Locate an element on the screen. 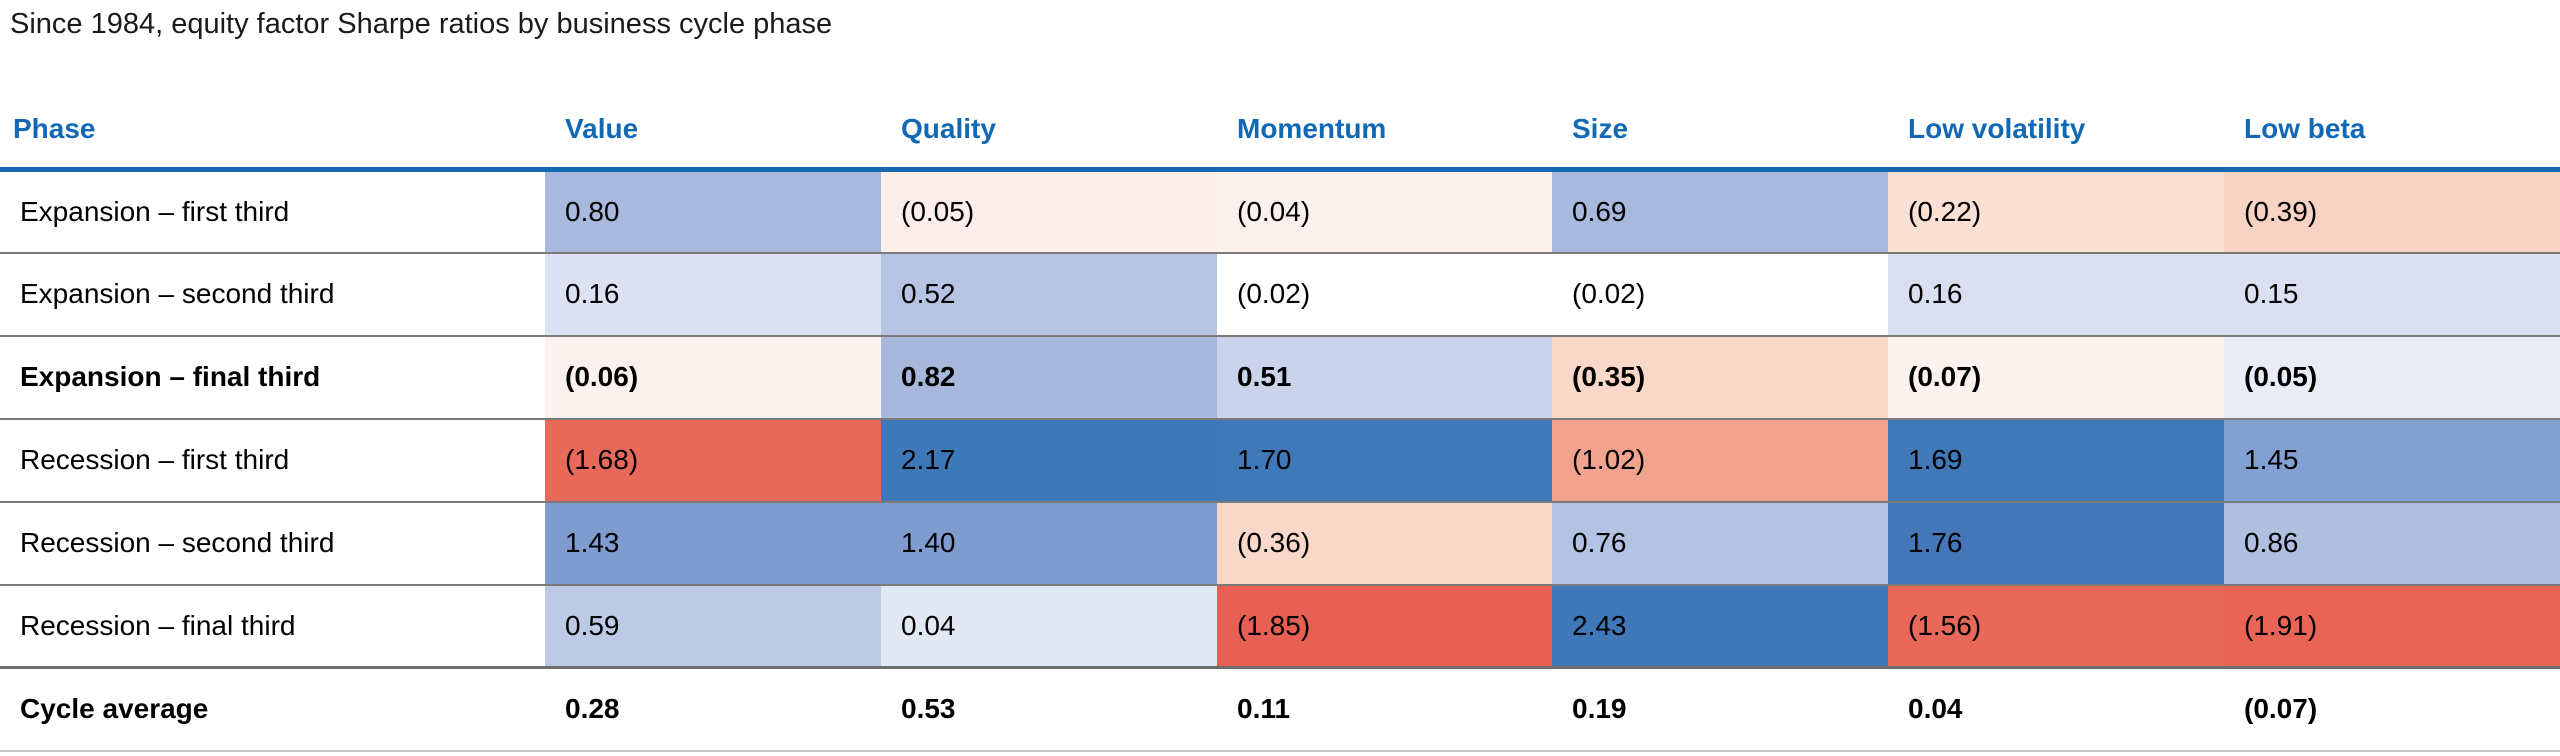 The width and height of the screenshot is (2560, 756). cell-value: 1.43 is located at coordinates (713, 543).